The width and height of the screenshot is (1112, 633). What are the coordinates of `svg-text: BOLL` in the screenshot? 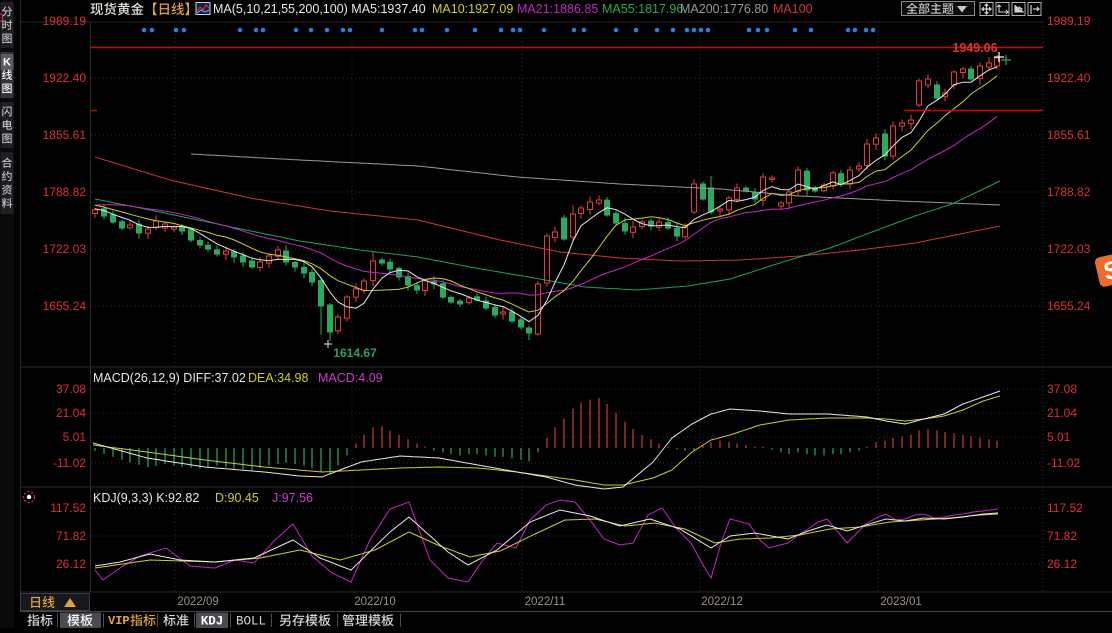 It's located at (251, 622).